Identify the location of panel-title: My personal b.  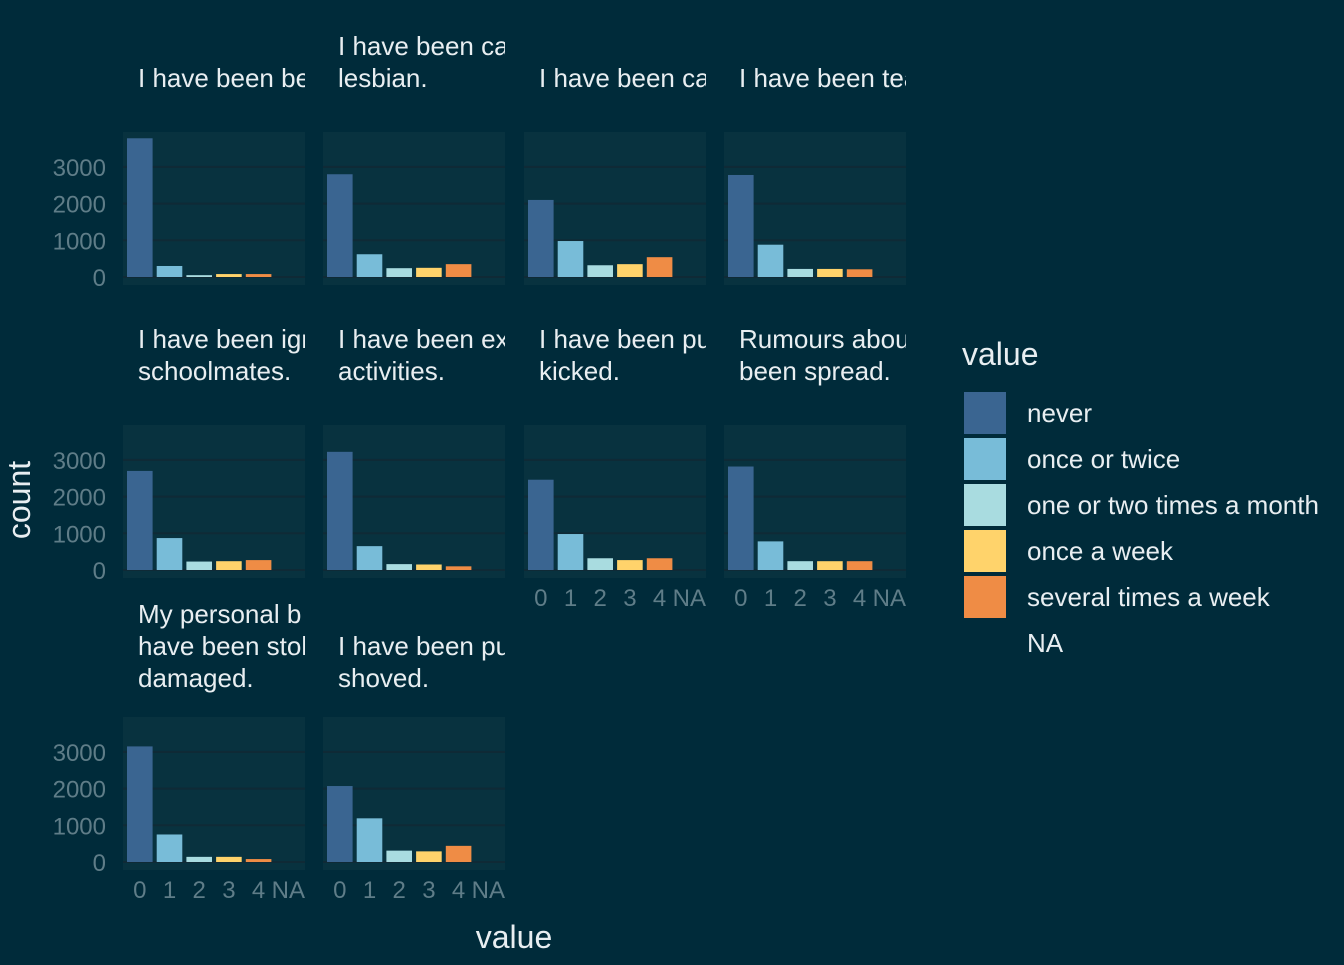
(219, 614).